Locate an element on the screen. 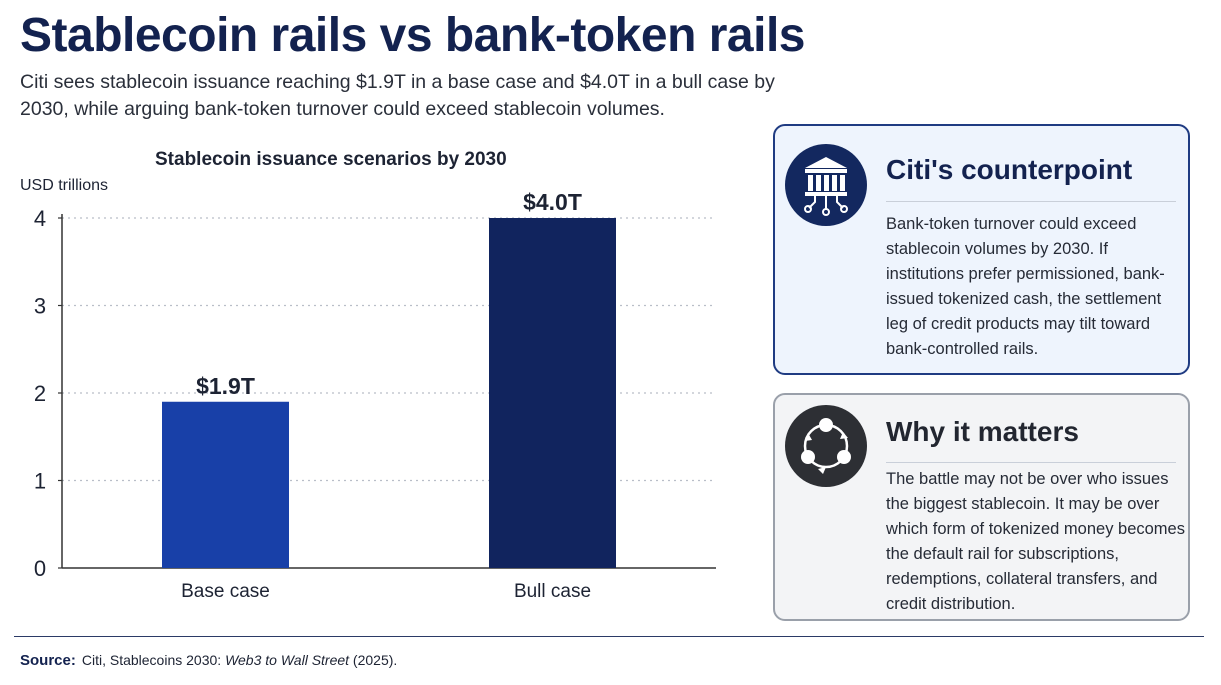  y-tick-label: 4 is located at coordinates (40, 218).